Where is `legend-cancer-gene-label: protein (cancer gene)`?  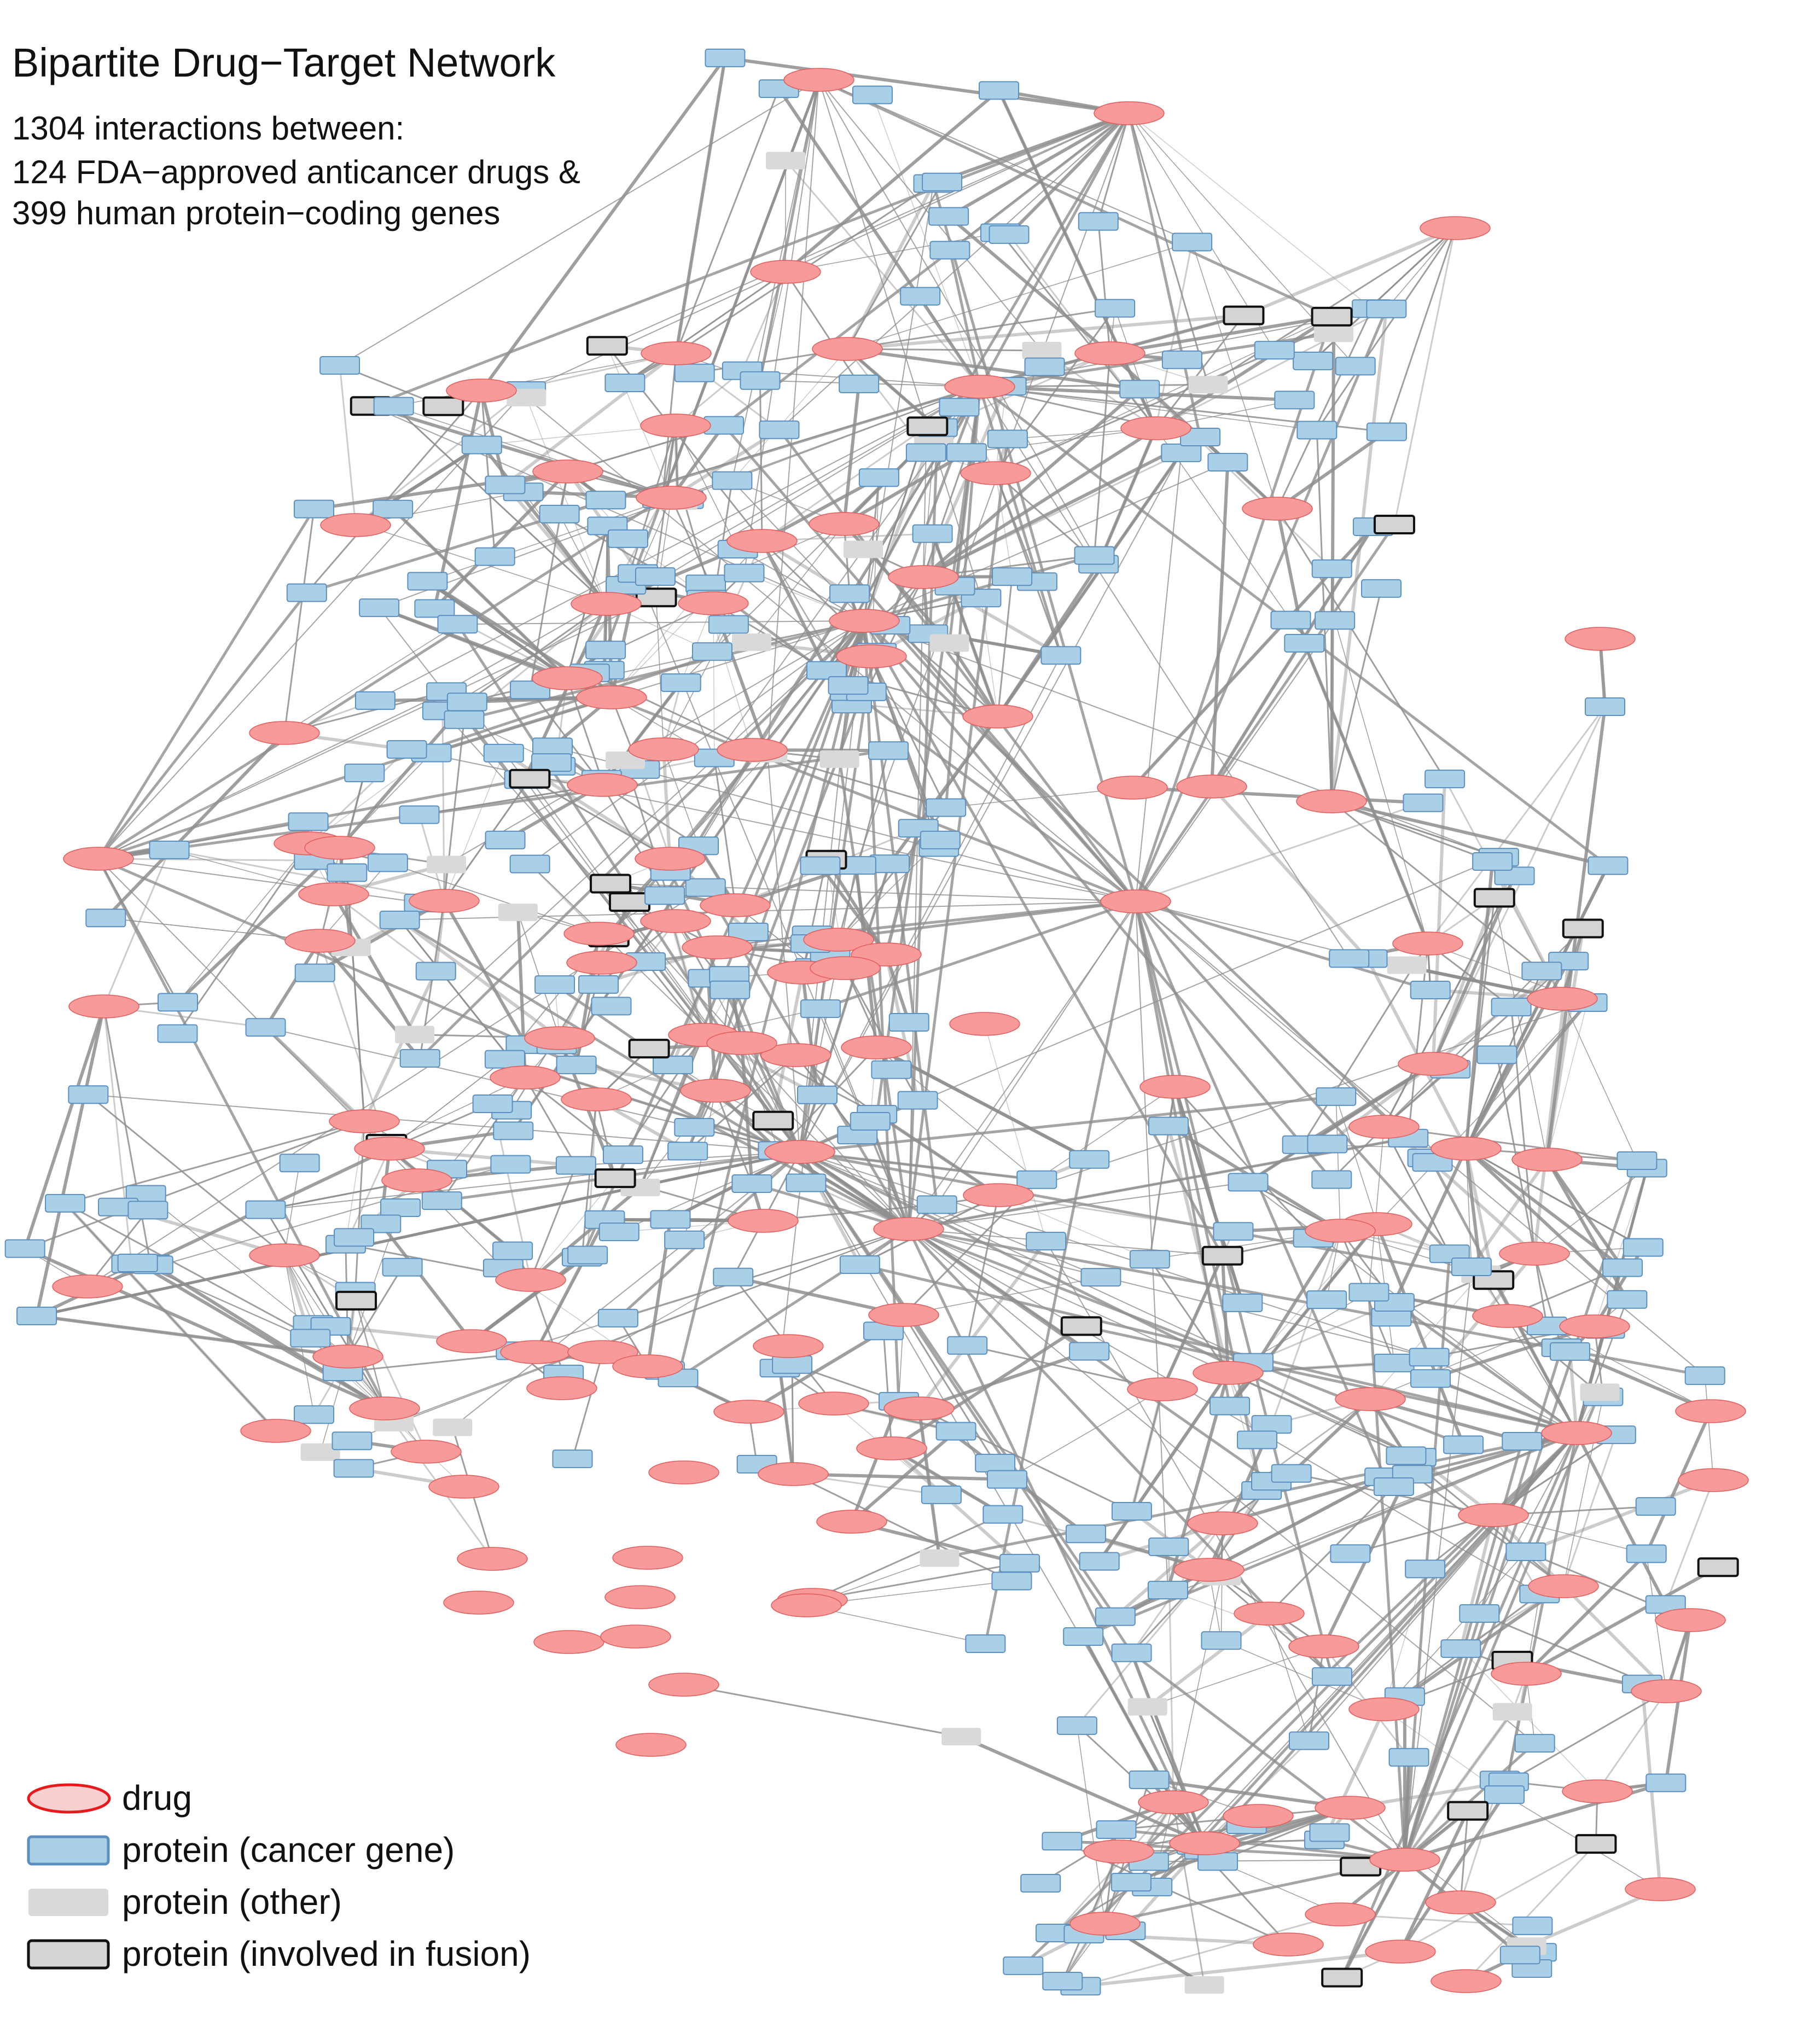
legend-cancer-gene-label: protein (cancer gene) is located at coordinates (288, 1850).